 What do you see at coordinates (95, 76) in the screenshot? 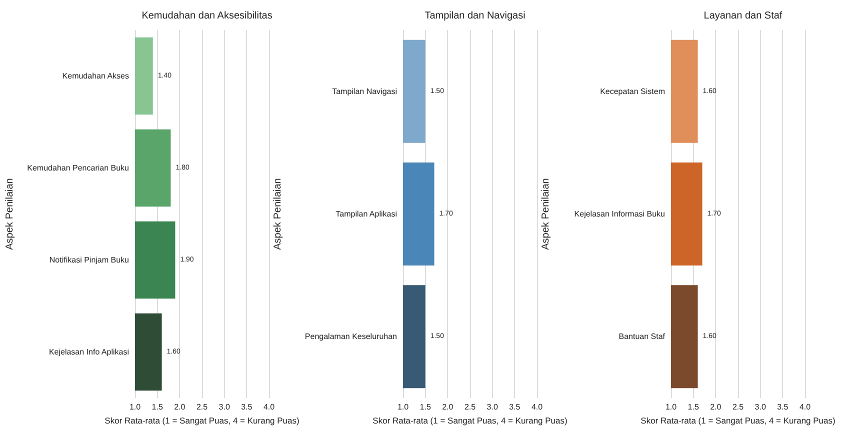
I see `y-tick-label: Kemudahan Akses` at bounding box center [95, 76].